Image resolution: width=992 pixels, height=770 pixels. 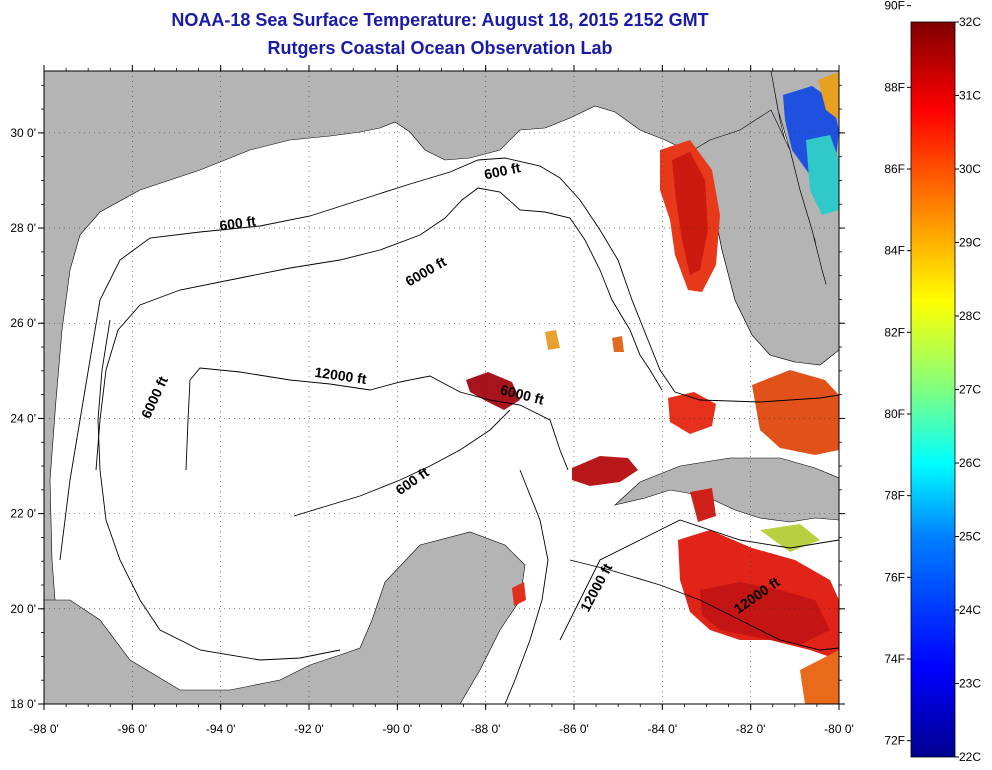 I want to click on sst-patch-central-24n, so click(x=493, y=391).